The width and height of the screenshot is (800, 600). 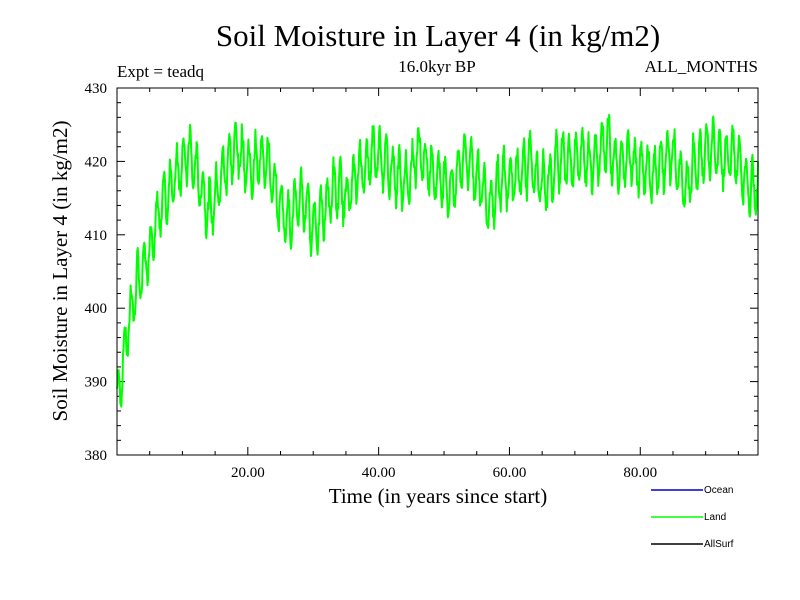 I want to click on y-tick-label: 420, so click(x=96, y=162).